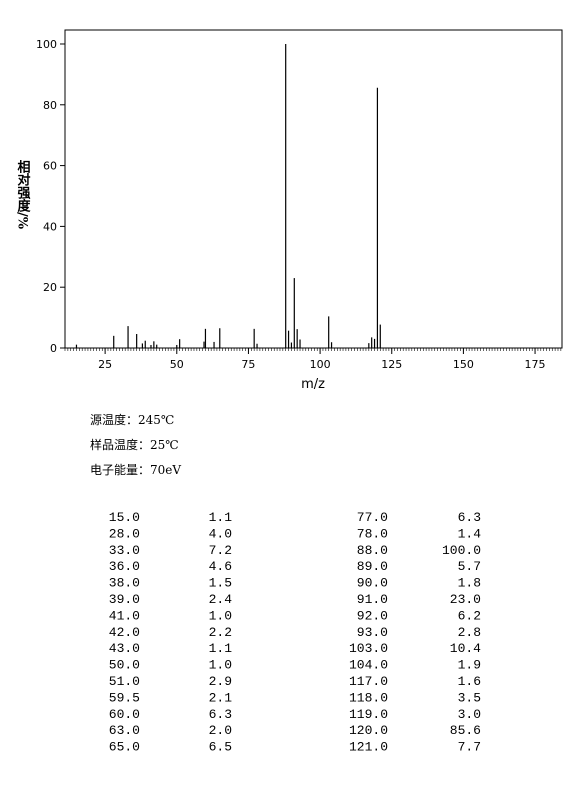 Image resolution: width=570 pixels, height=791 pixels. Describe the element at coordinates (220, 681) in the screenshot. I see `table-cell: 2.9` at that location.